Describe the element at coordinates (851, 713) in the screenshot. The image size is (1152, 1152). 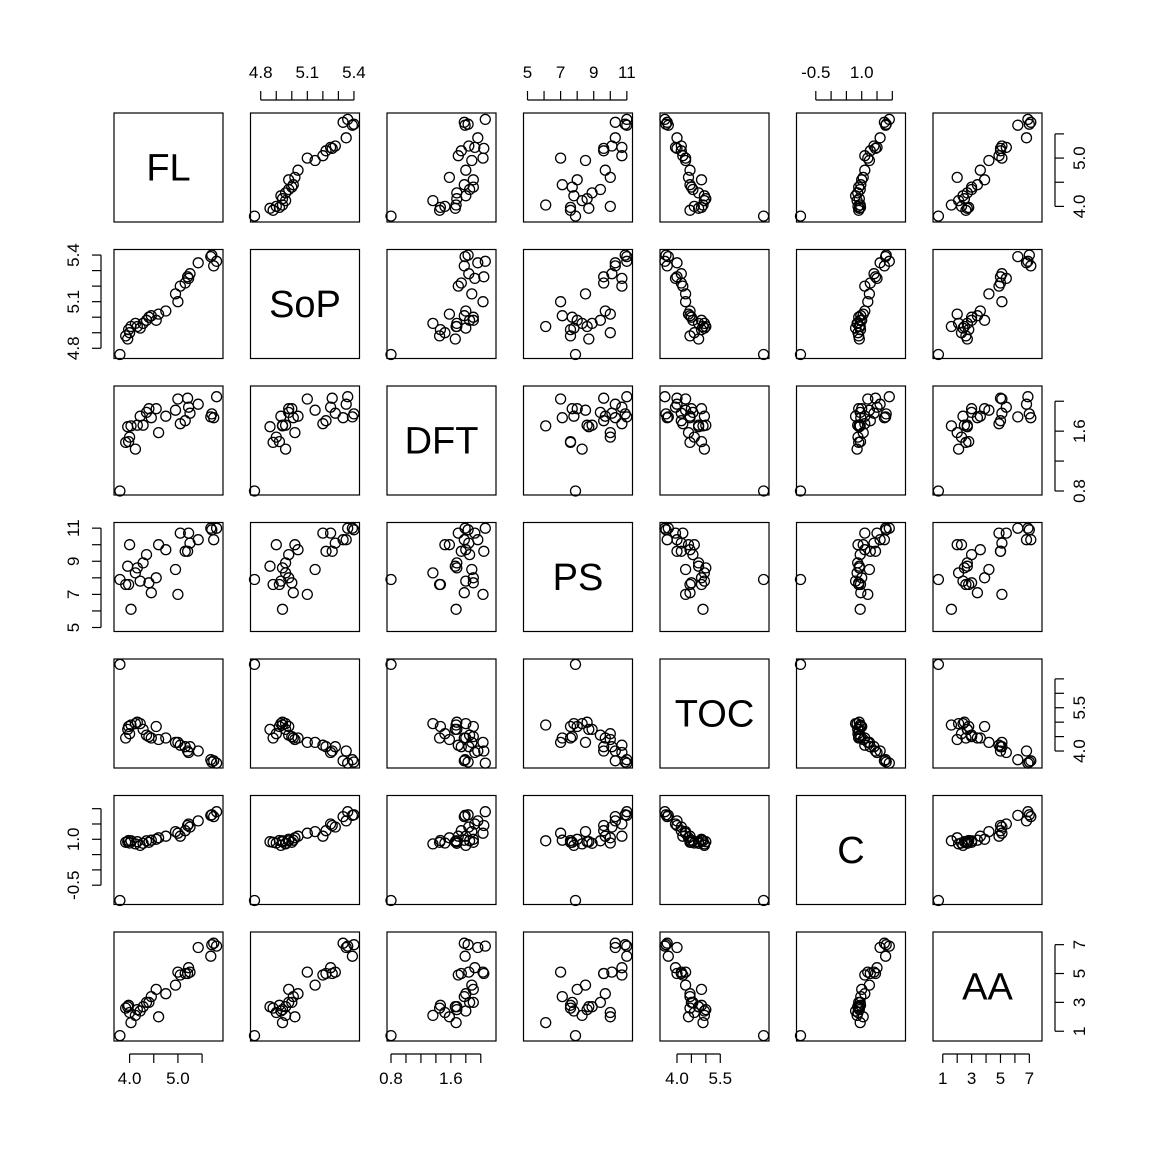
I see `panel-toc-c` at that location.